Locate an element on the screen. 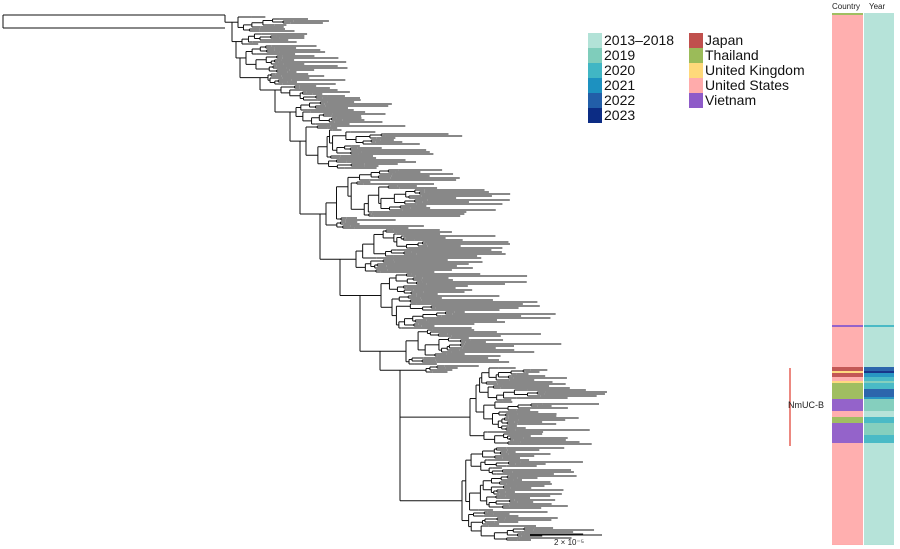 The image size is (900, 549). year-legend-item: 2023 is located at coordinates (631, 115).